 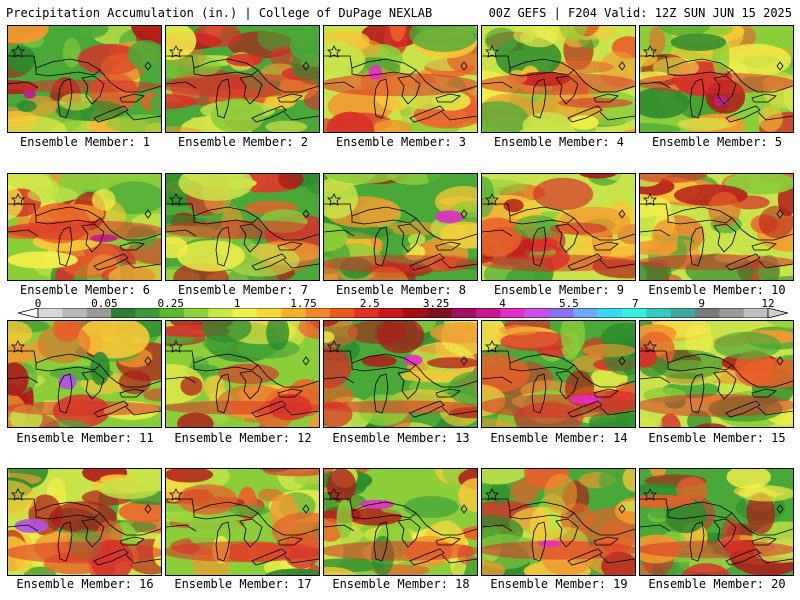 I want to click on ensemble-member-label: Ensemble Member: 14, so click(x=559, y=438).